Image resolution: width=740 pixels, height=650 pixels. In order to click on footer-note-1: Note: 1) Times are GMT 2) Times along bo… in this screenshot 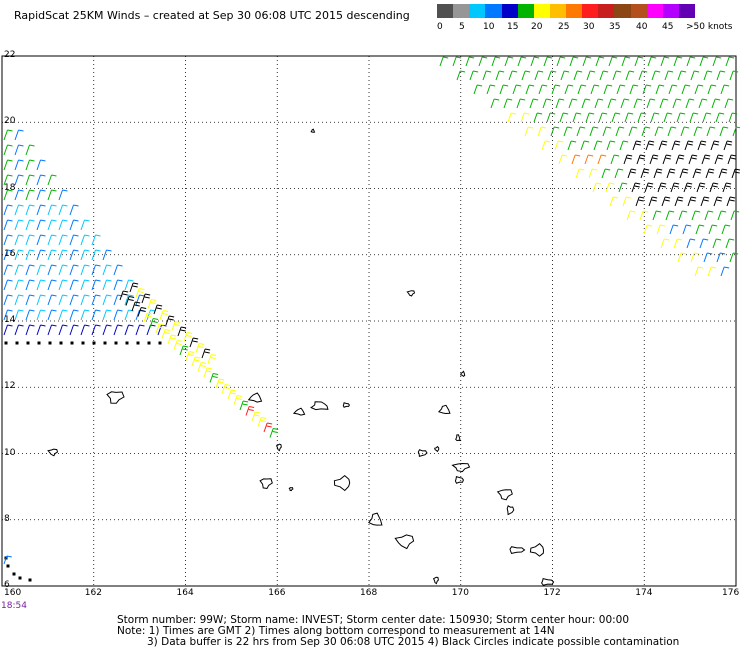, I will do `click(336, 631)`.